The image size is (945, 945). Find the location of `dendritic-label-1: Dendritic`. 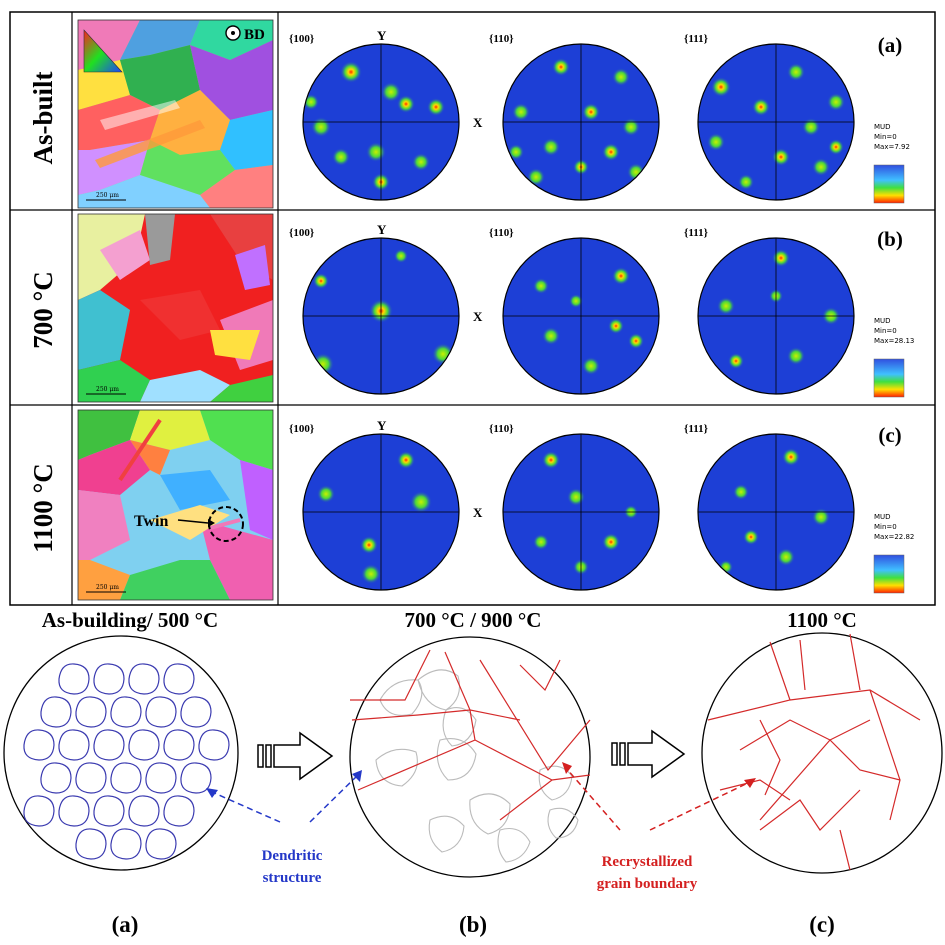

dendritic-label-1: Dendritic is located at coordinates (292, 856).